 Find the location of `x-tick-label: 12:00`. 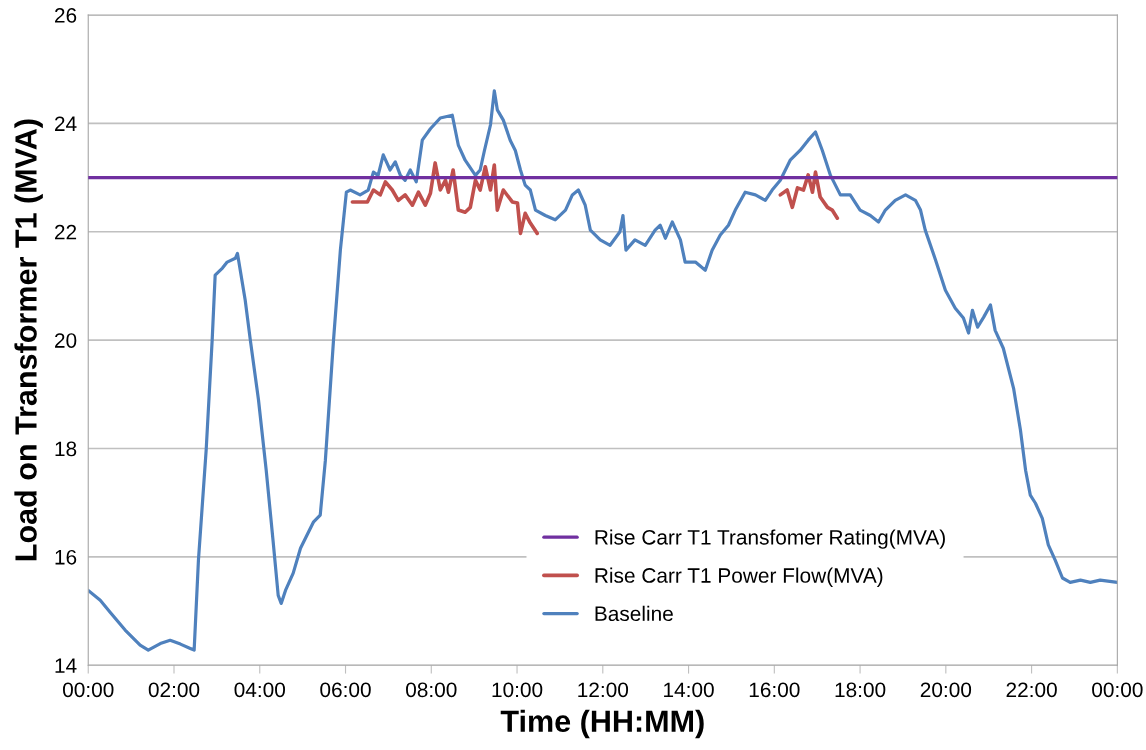

x-tick-label: 12:00 is located at coordinates (603, 690).